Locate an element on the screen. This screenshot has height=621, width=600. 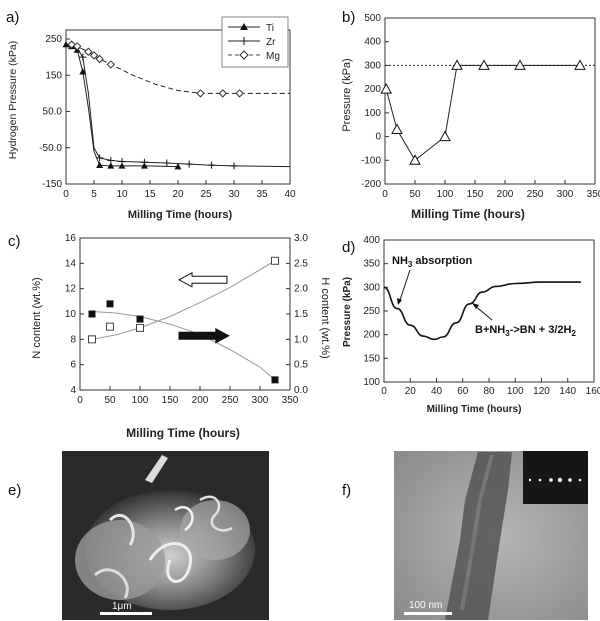
y-tick-label-left: 6 is located at coordinates (73, 365).